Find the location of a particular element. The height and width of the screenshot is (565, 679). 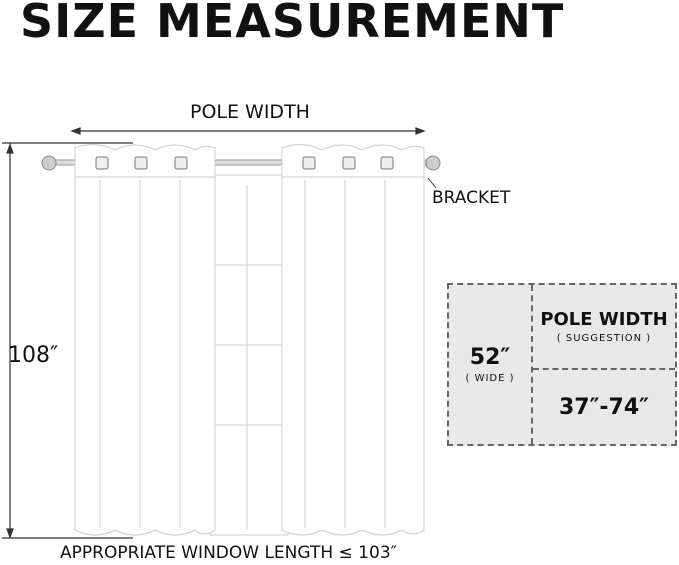

pole-width-arrow is located at coordinates (248, 131).